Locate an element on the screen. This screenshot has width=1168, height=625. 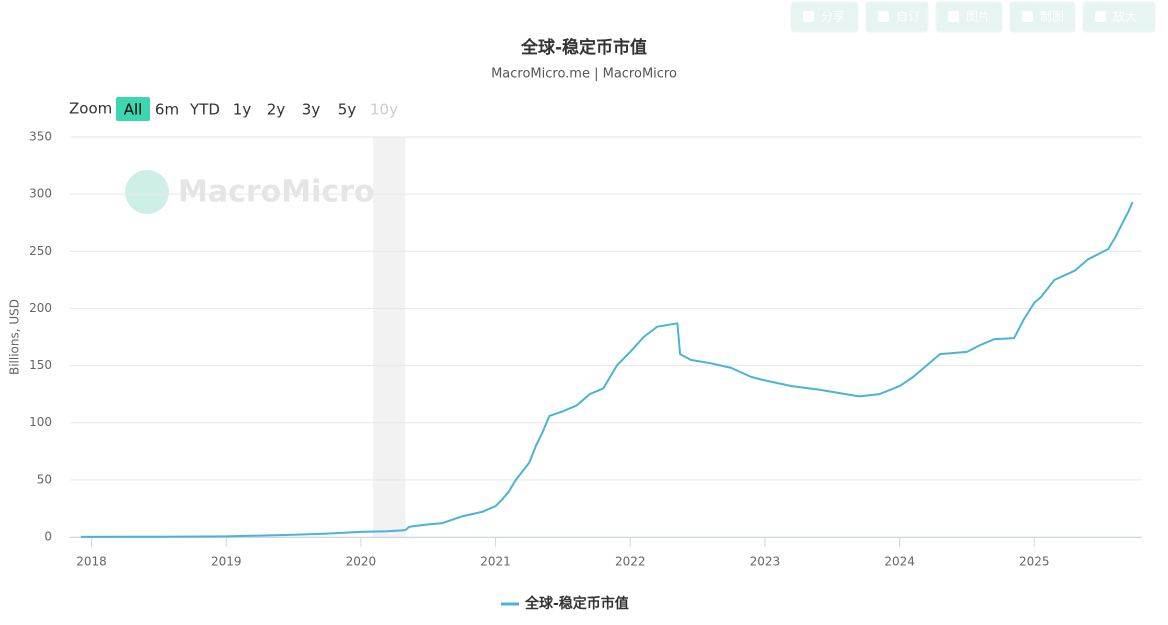
watermark: MacroMicro is located at coordinates (250, 192).